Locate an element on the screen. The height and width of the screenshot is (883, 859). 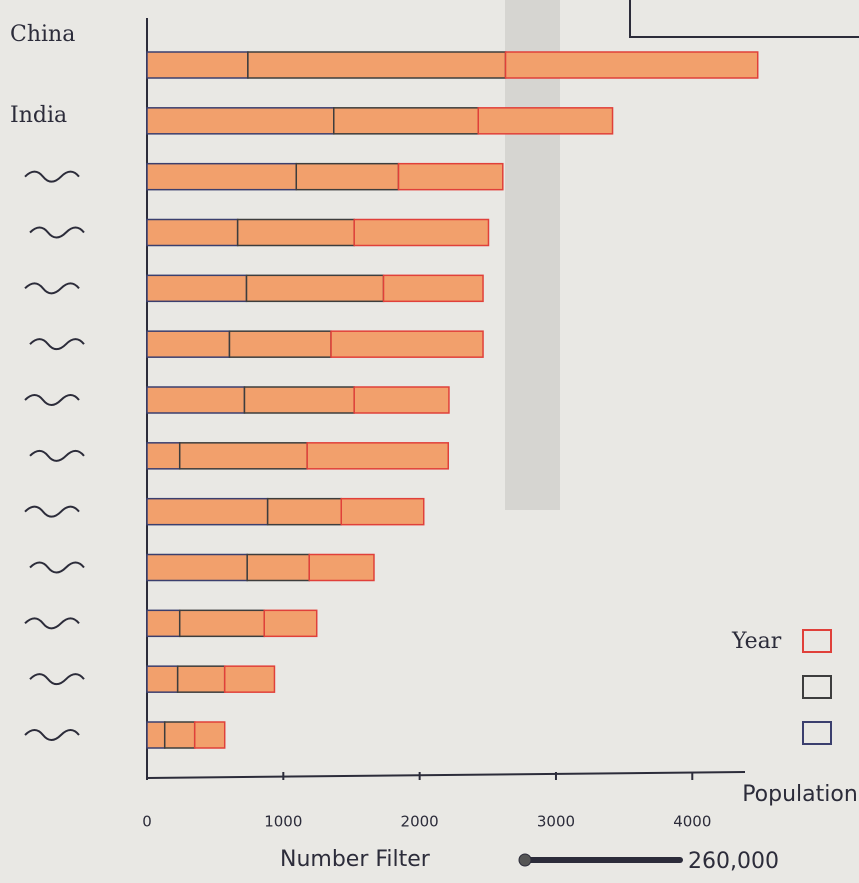
x-tick-label: 2000 is located at coordinates (420, 822).